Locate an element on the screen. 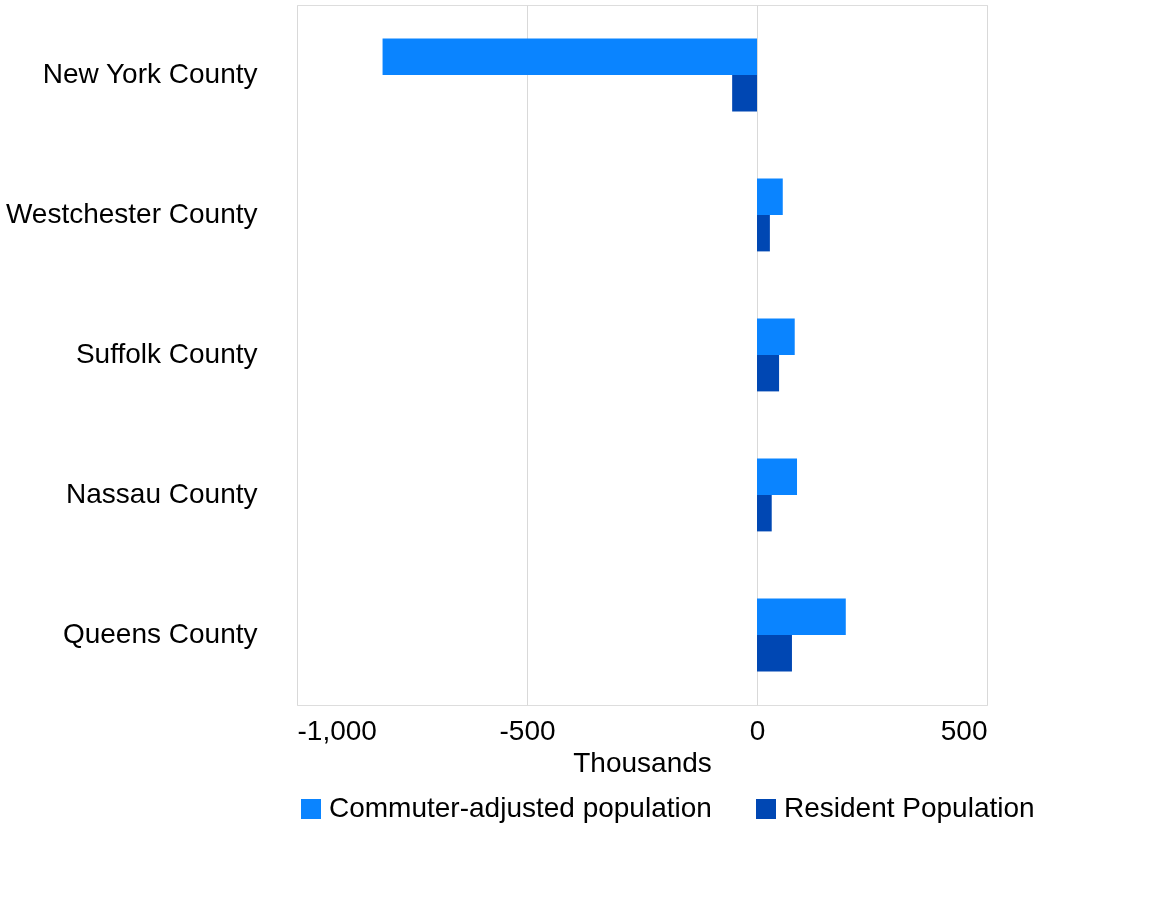 The image size is (1163, 906). legend-label: Commuter-adjusted population is located at coordinates (520, 807).